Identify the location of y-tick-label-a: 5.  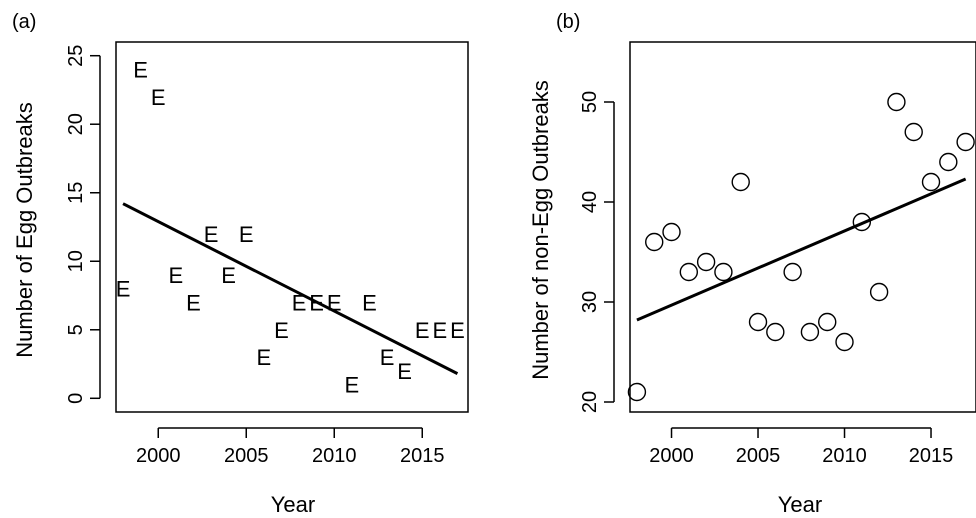
(76, 329).